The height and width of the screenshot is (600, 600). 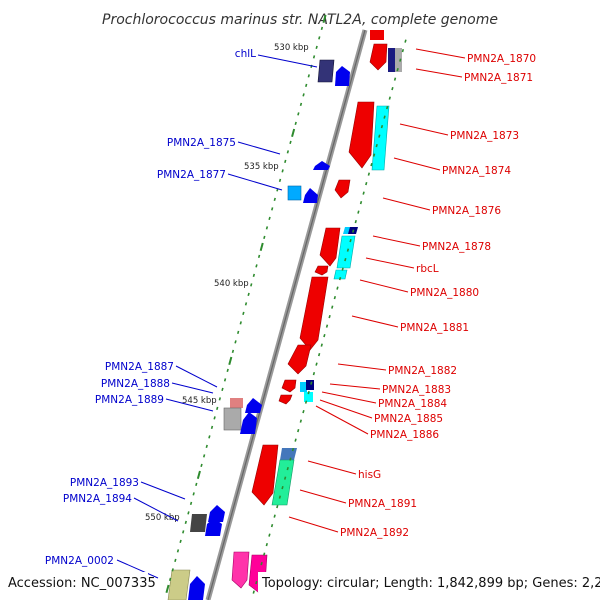 What do you see at coordinates (79, 561) in the screenshot?
I see `gene-label-pmn2a-0002: PMN2A_0002` at bounding box center [79, 561].